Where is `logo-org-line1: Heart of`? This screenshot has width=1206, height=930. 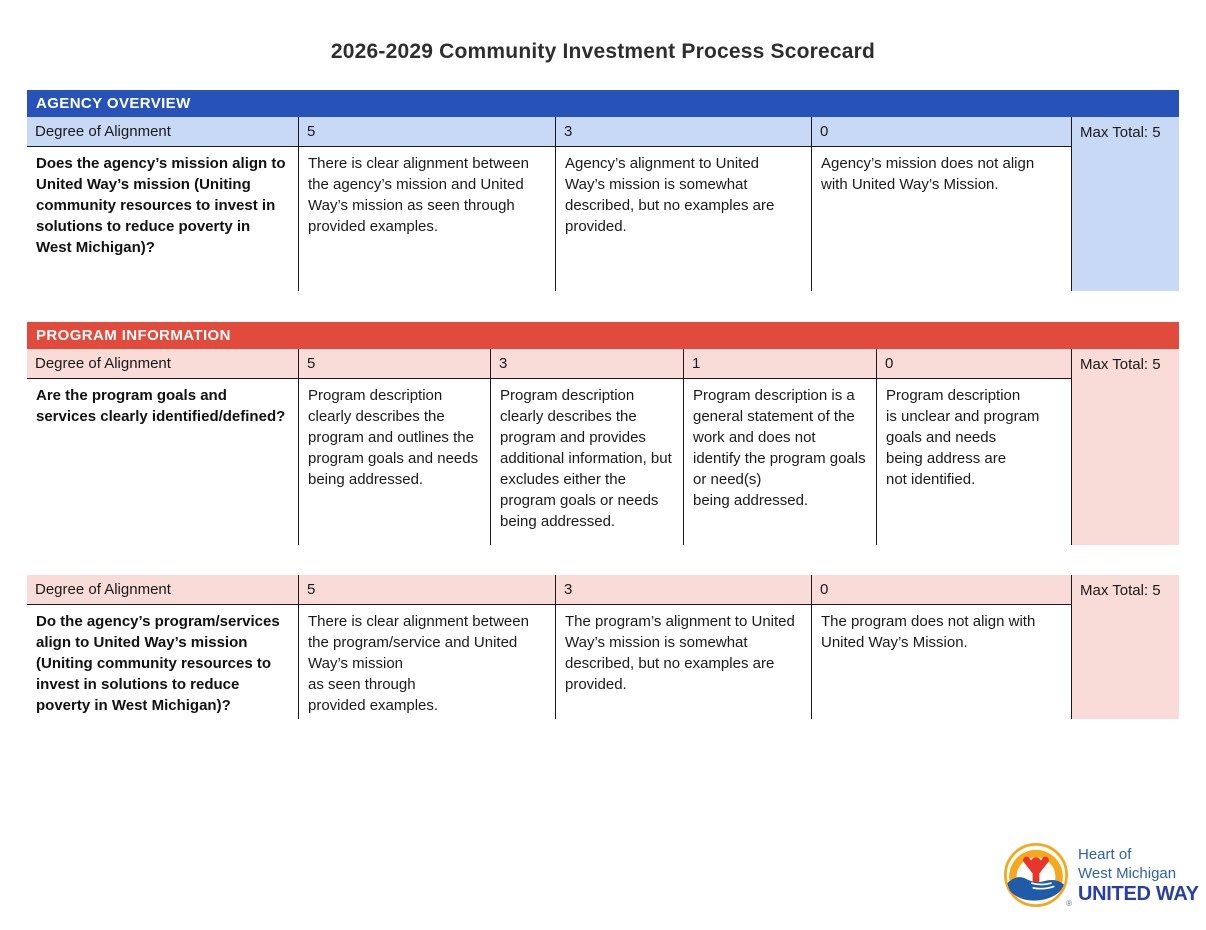
logo-org-line1: Heart of is located at coordinates (1105, 854).